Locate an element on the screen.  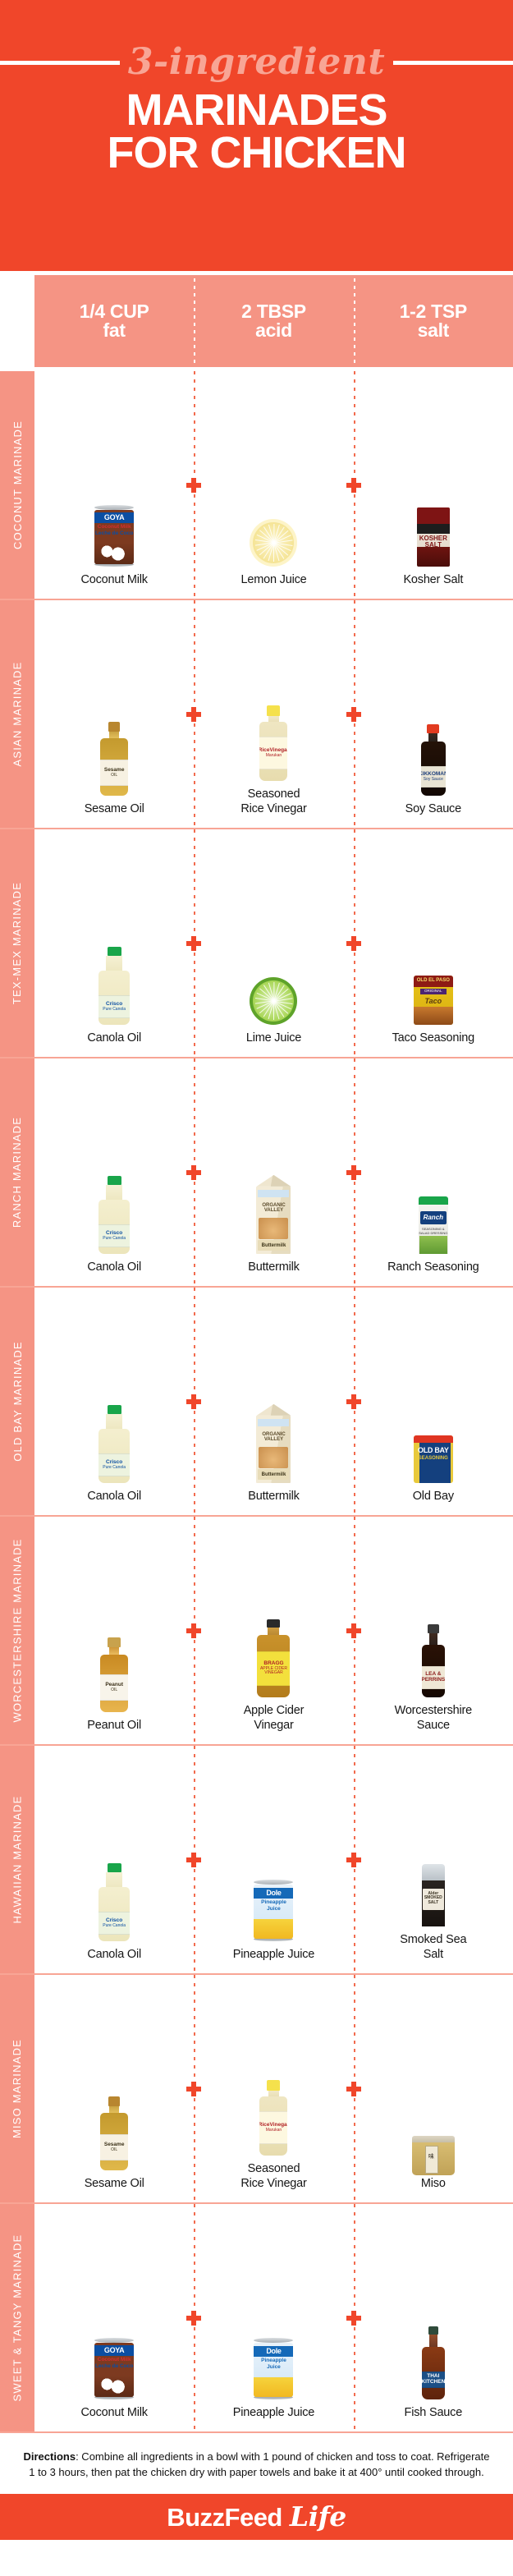
column-header-acid: 2 TBSP acid is located at coordinates (273, 321).